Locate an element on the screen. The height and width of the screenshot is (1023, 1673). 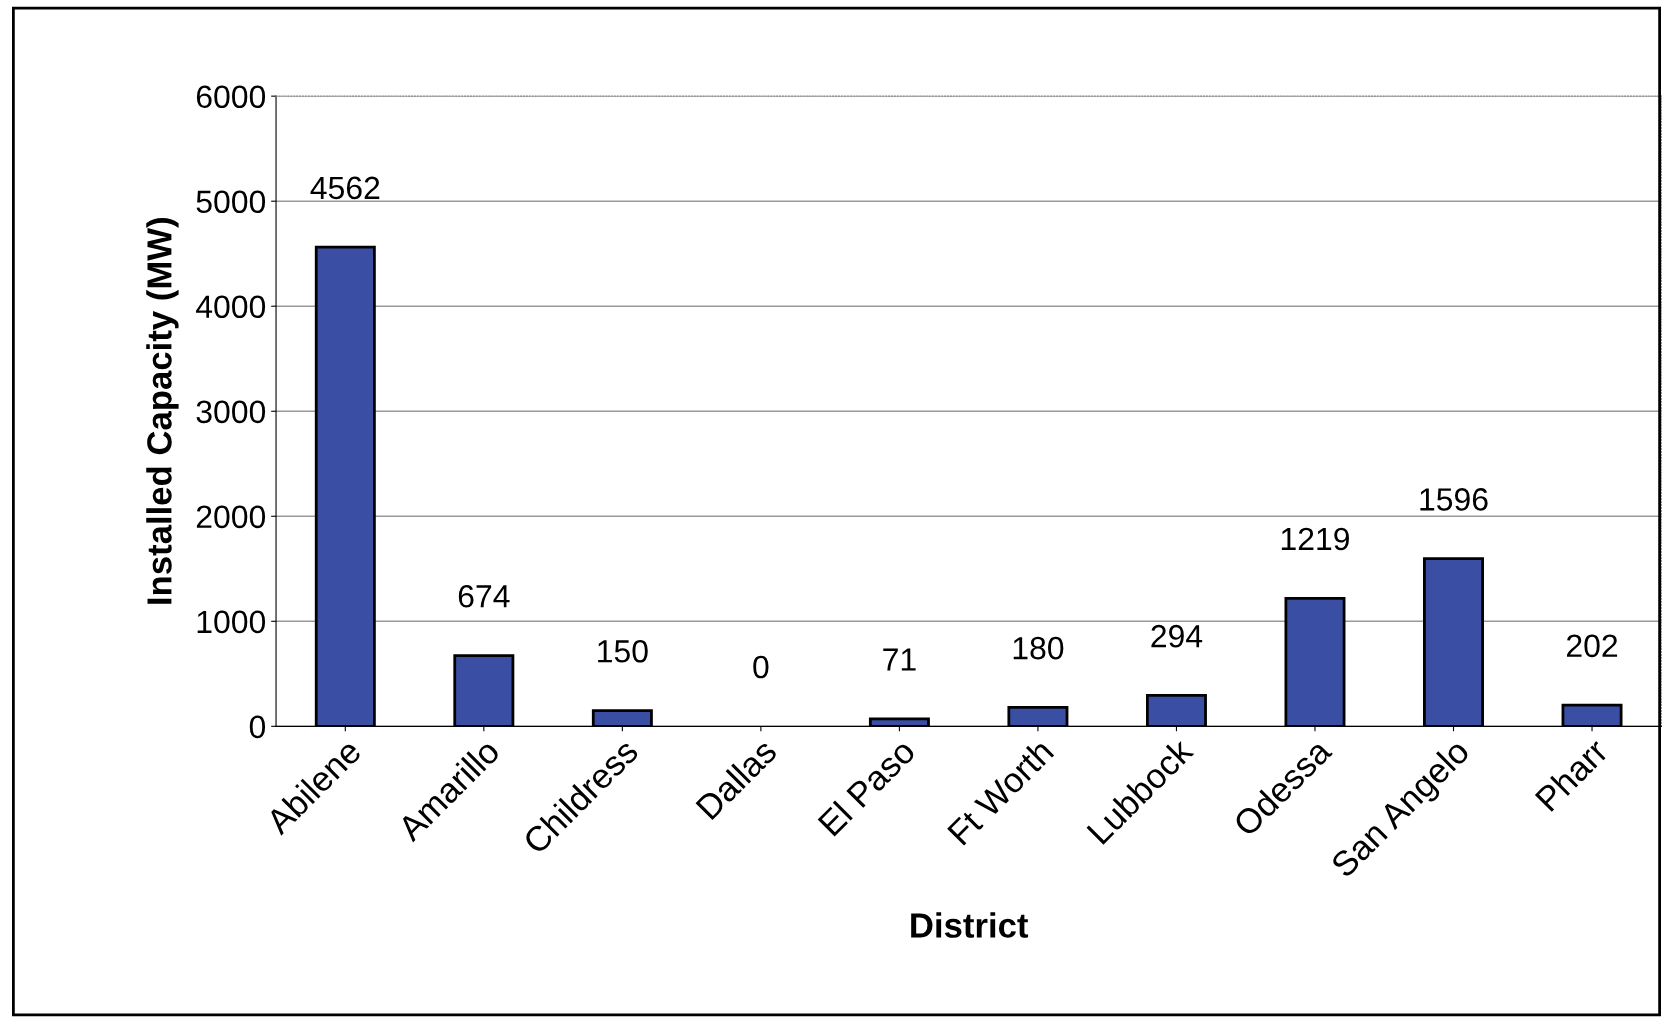
x-axis-title: District is located at coordinates (970, 925).